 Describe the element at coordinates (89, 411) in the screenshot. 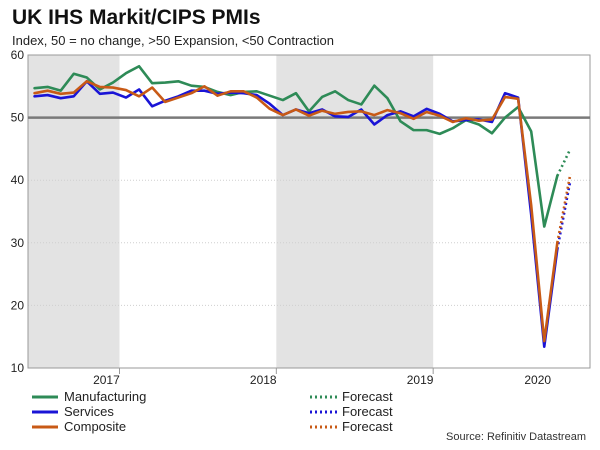

I see `legend-label-services: Services` at that location.